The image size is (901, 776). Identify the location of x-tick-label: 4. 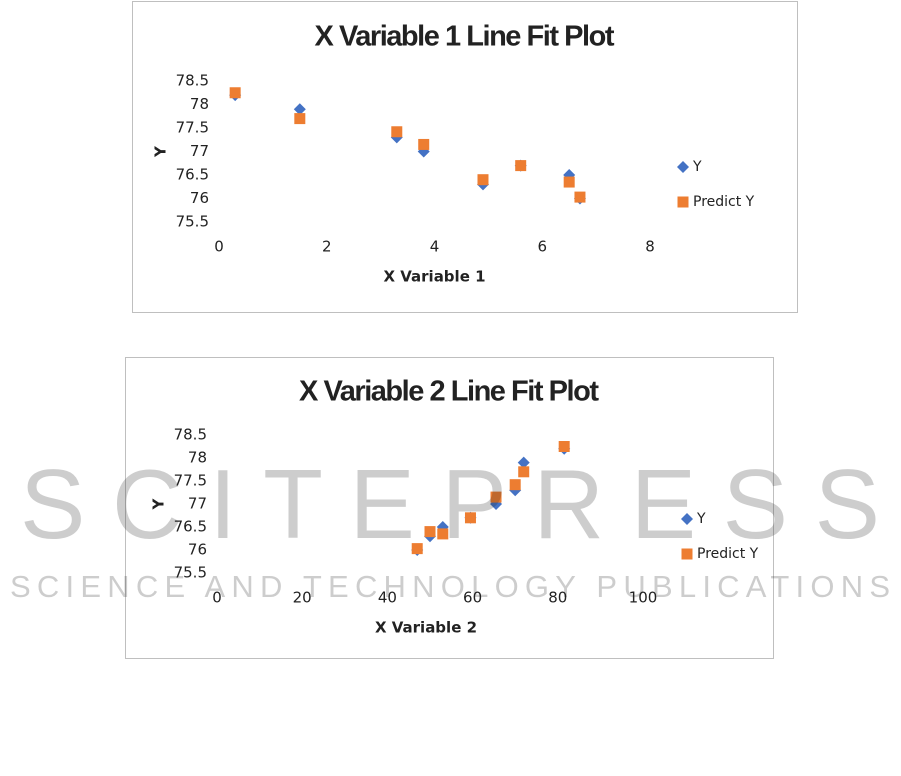
(435, 247).